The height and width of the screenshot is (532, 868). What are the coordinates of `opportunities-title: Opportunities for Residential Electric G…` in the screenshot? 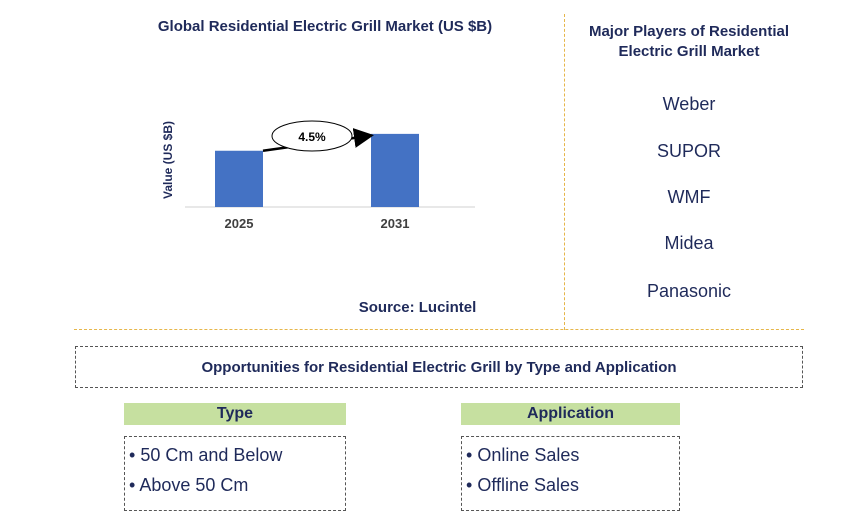 It's located at (439, 367).